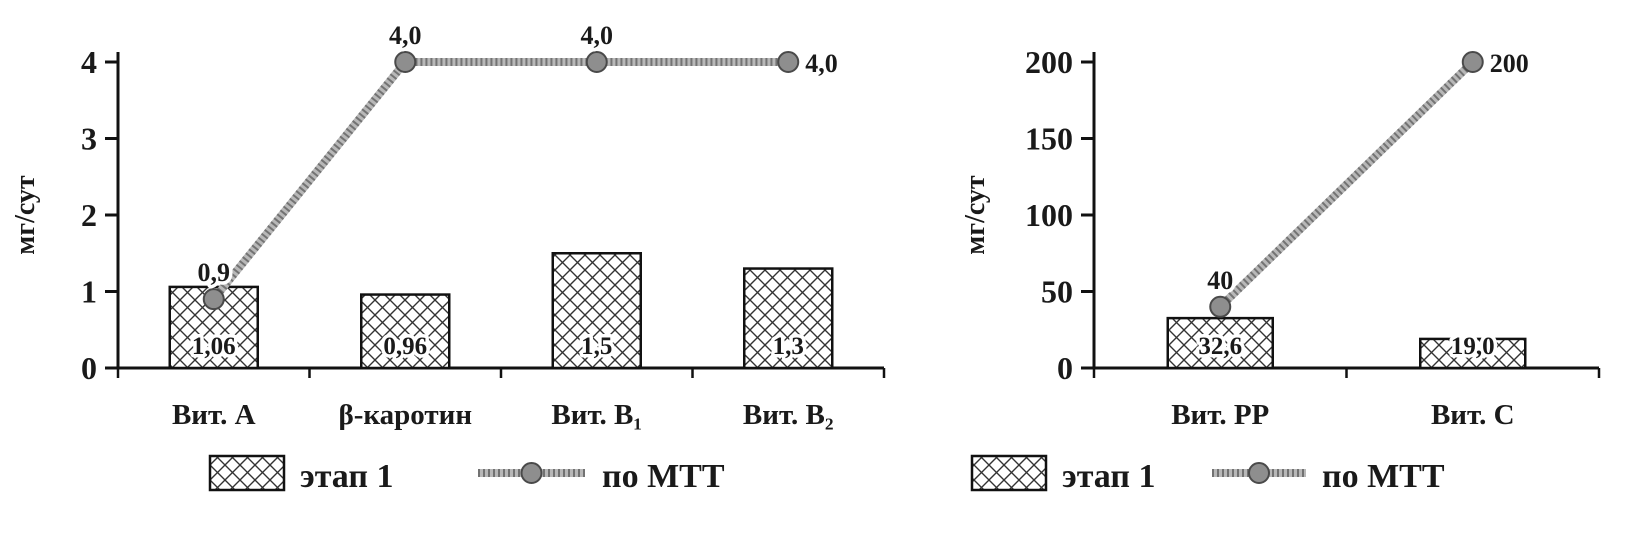 This screenshot has width=1644, height=536. What do you see at coordinates (1057, 292) in the screenshot?
I see `y-tick-label: 50` at bounding box center [1057, 292].